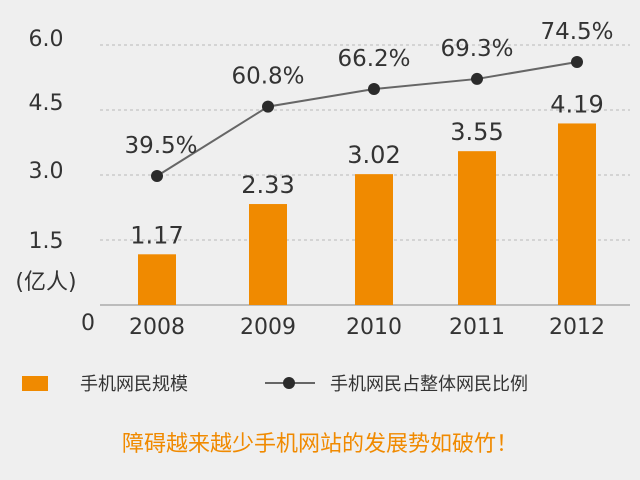 This screenshot has width=640, height=480. Describe the element at coordinates (268, 327) in the screenshot. I see `x-tick-label: 2009` at that location.